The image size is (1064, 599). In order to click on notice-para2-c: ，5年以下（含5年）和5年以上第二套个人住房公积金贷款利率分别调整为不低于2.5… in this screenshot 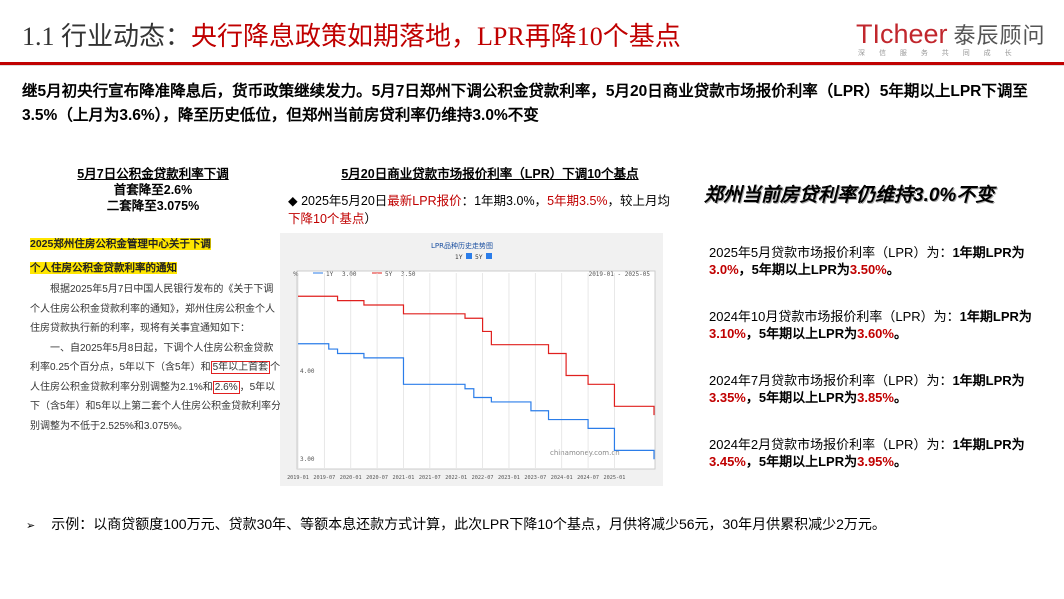, I will do `click(156, 406)`.